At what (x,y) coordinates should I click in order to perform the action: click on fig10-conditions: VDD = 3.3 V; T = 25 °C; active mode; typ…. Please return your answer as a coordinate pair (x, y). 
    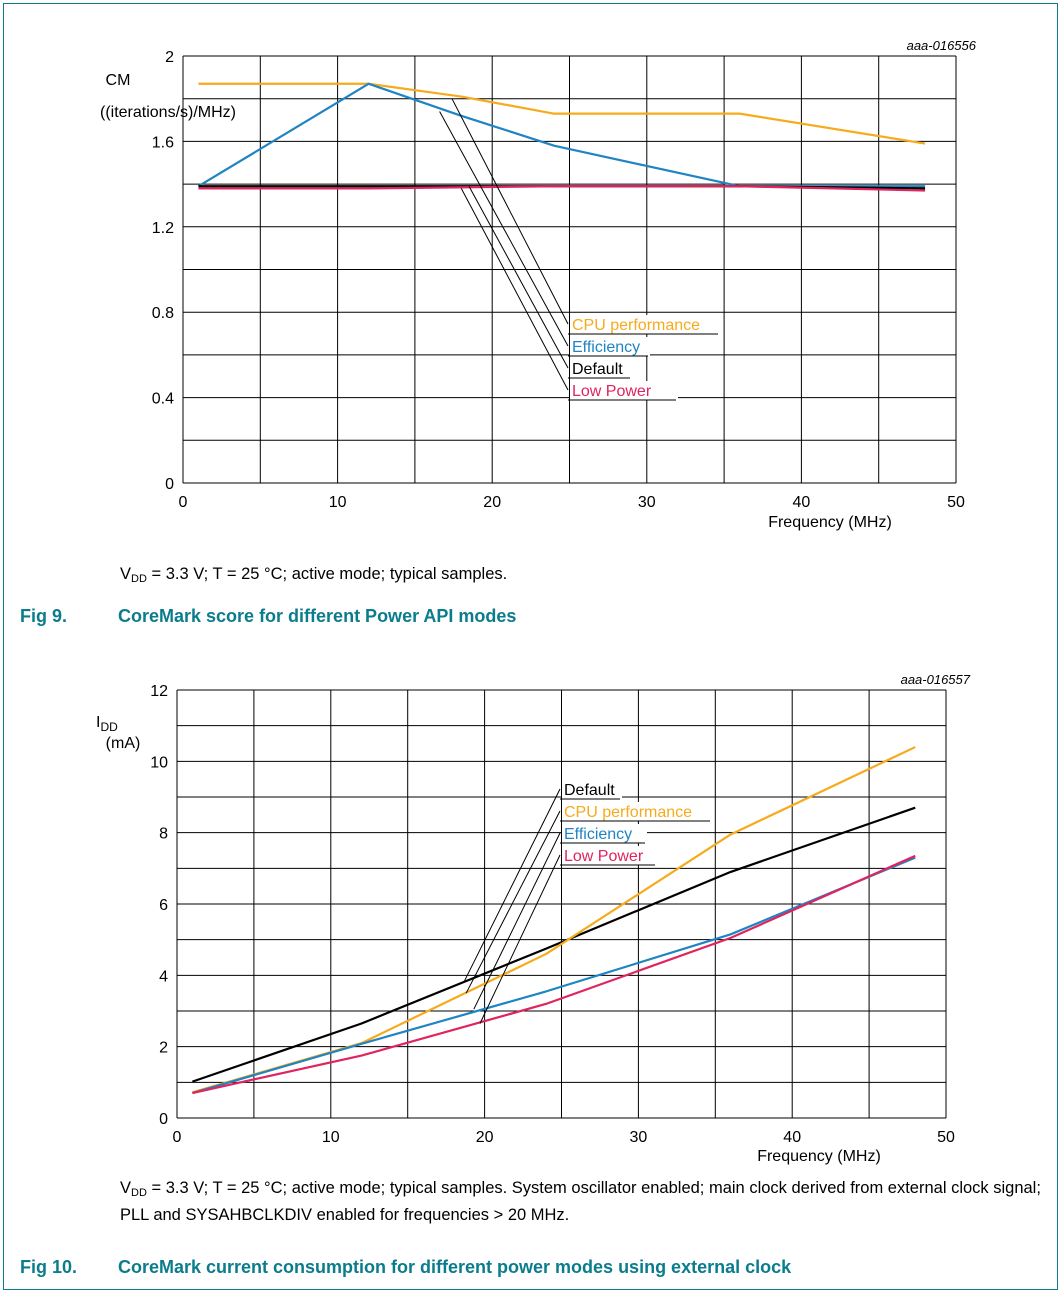
    Looking at the image, I should click on (580, 1201).